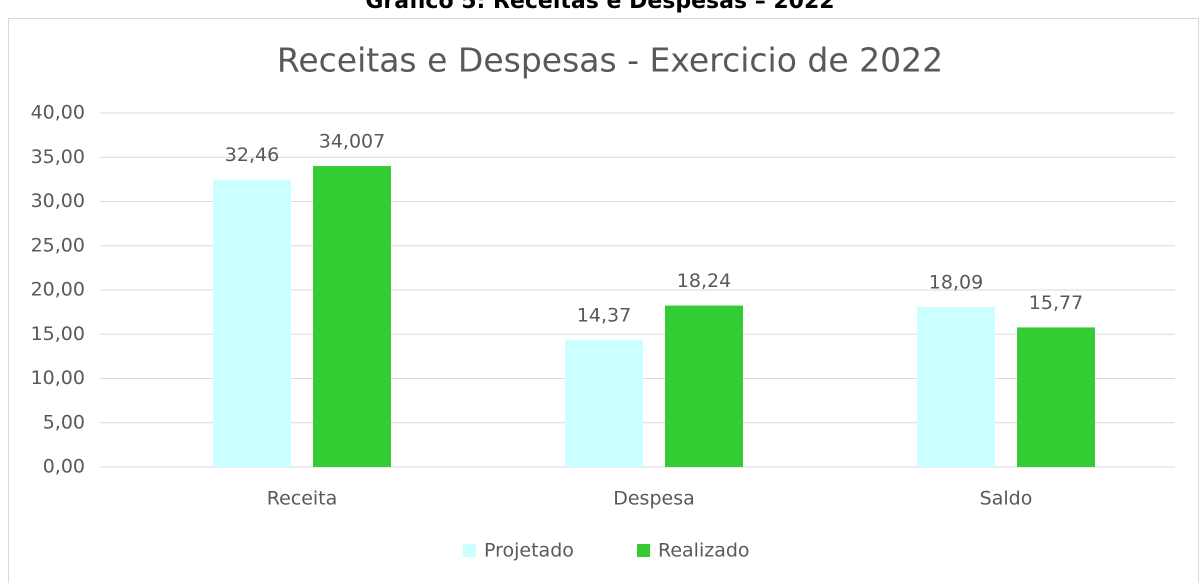 This screenshot has width=1203, height=583. Describe the element at coordinates (610, 60) in the screenshot. I see `chart-title: Receitas e Despesas - Exercicio de 2022` at that location.